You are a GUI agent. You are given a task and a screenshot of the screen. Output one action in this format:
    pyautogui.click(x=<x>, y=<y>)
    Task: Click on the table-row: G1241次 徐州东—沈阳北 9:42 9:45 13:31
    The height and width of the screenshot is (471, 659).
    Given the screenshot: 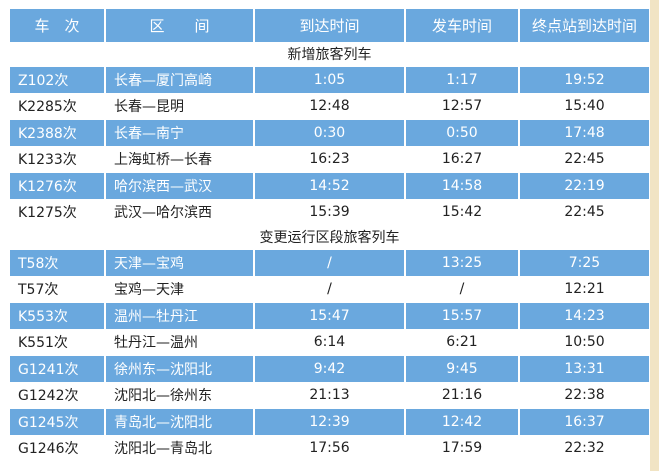 What is the action you would take?
    pyautogui.click(x=329, y=368)
    